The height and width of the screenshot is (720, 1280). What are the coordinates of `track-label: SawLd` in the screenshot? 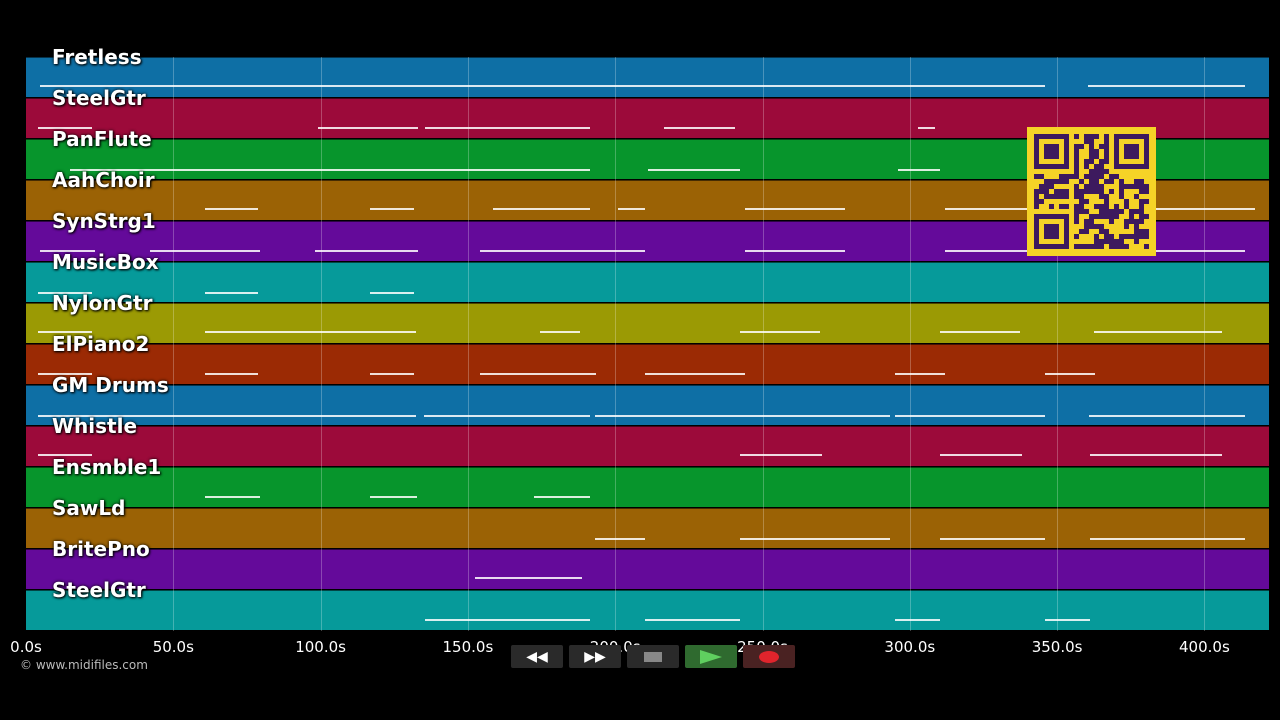 It's located at (89, 508).